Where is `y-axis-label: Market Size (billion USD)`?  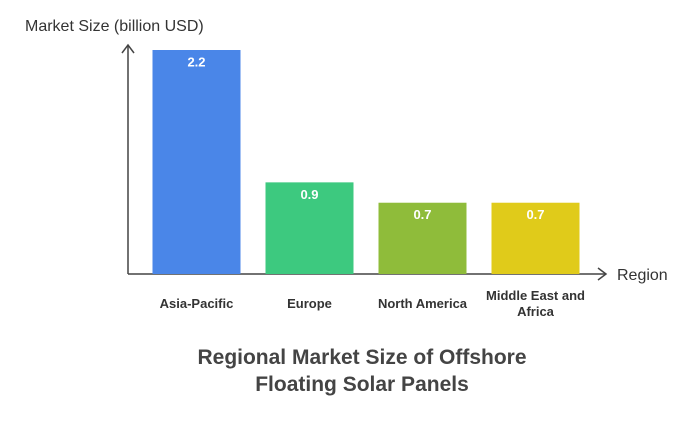 y-axis-label: Market Size (billion USD) is located at coordinates (114, 26).